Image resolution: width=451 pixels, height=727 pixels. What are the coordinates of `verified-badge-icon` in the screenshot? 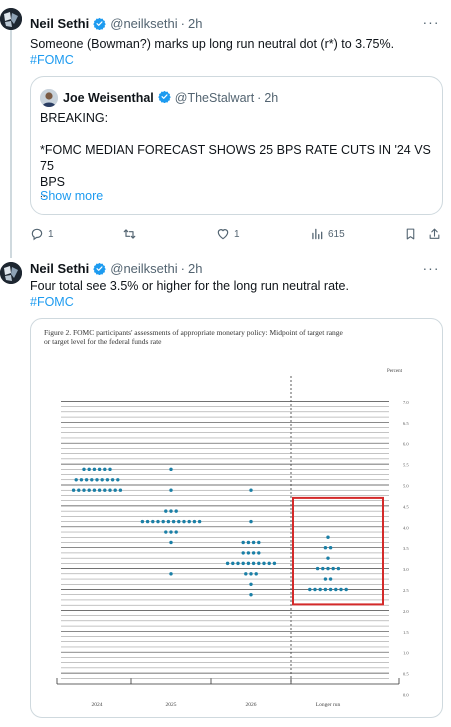 It's located at (100, 23).